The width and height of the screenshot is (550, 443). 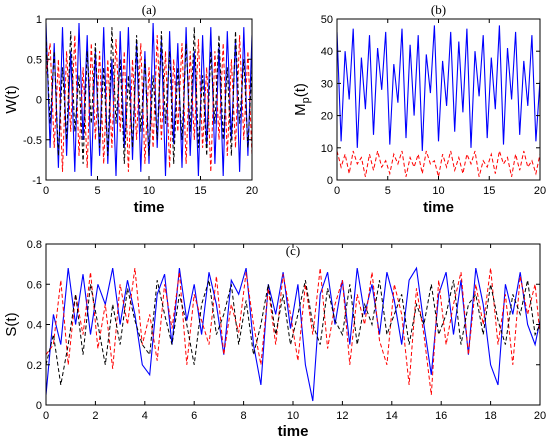 I want to click on y-axis-label: S(t), so click(x=11, y=324).